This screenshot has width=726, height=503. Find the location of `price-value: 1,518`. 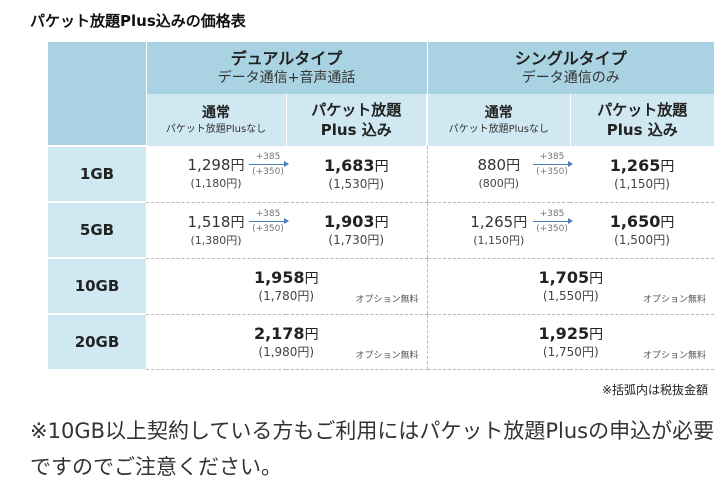

price-value: 1,518 is located at coordinates (209, 221).